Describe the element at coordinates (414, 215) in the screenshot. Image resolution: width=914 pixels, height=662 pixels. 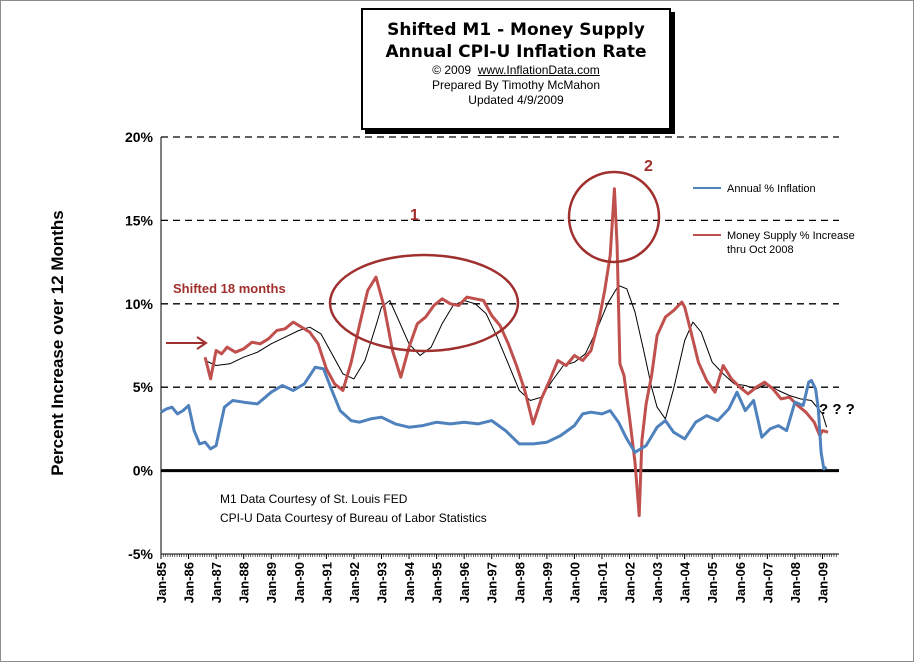
I see `annotation-label-1: 1` at that location.